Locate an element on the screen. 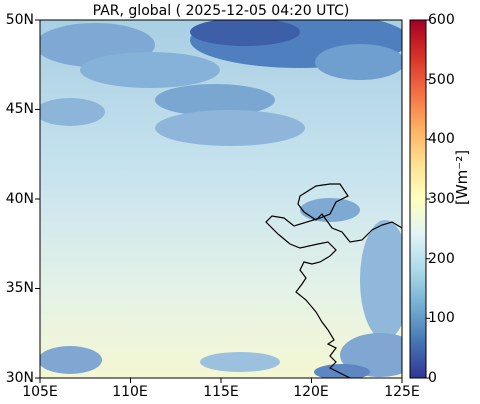 This screenshot has width=480, height=404. colorbar-tick-label: 200 is located at coordinates (441, 259).